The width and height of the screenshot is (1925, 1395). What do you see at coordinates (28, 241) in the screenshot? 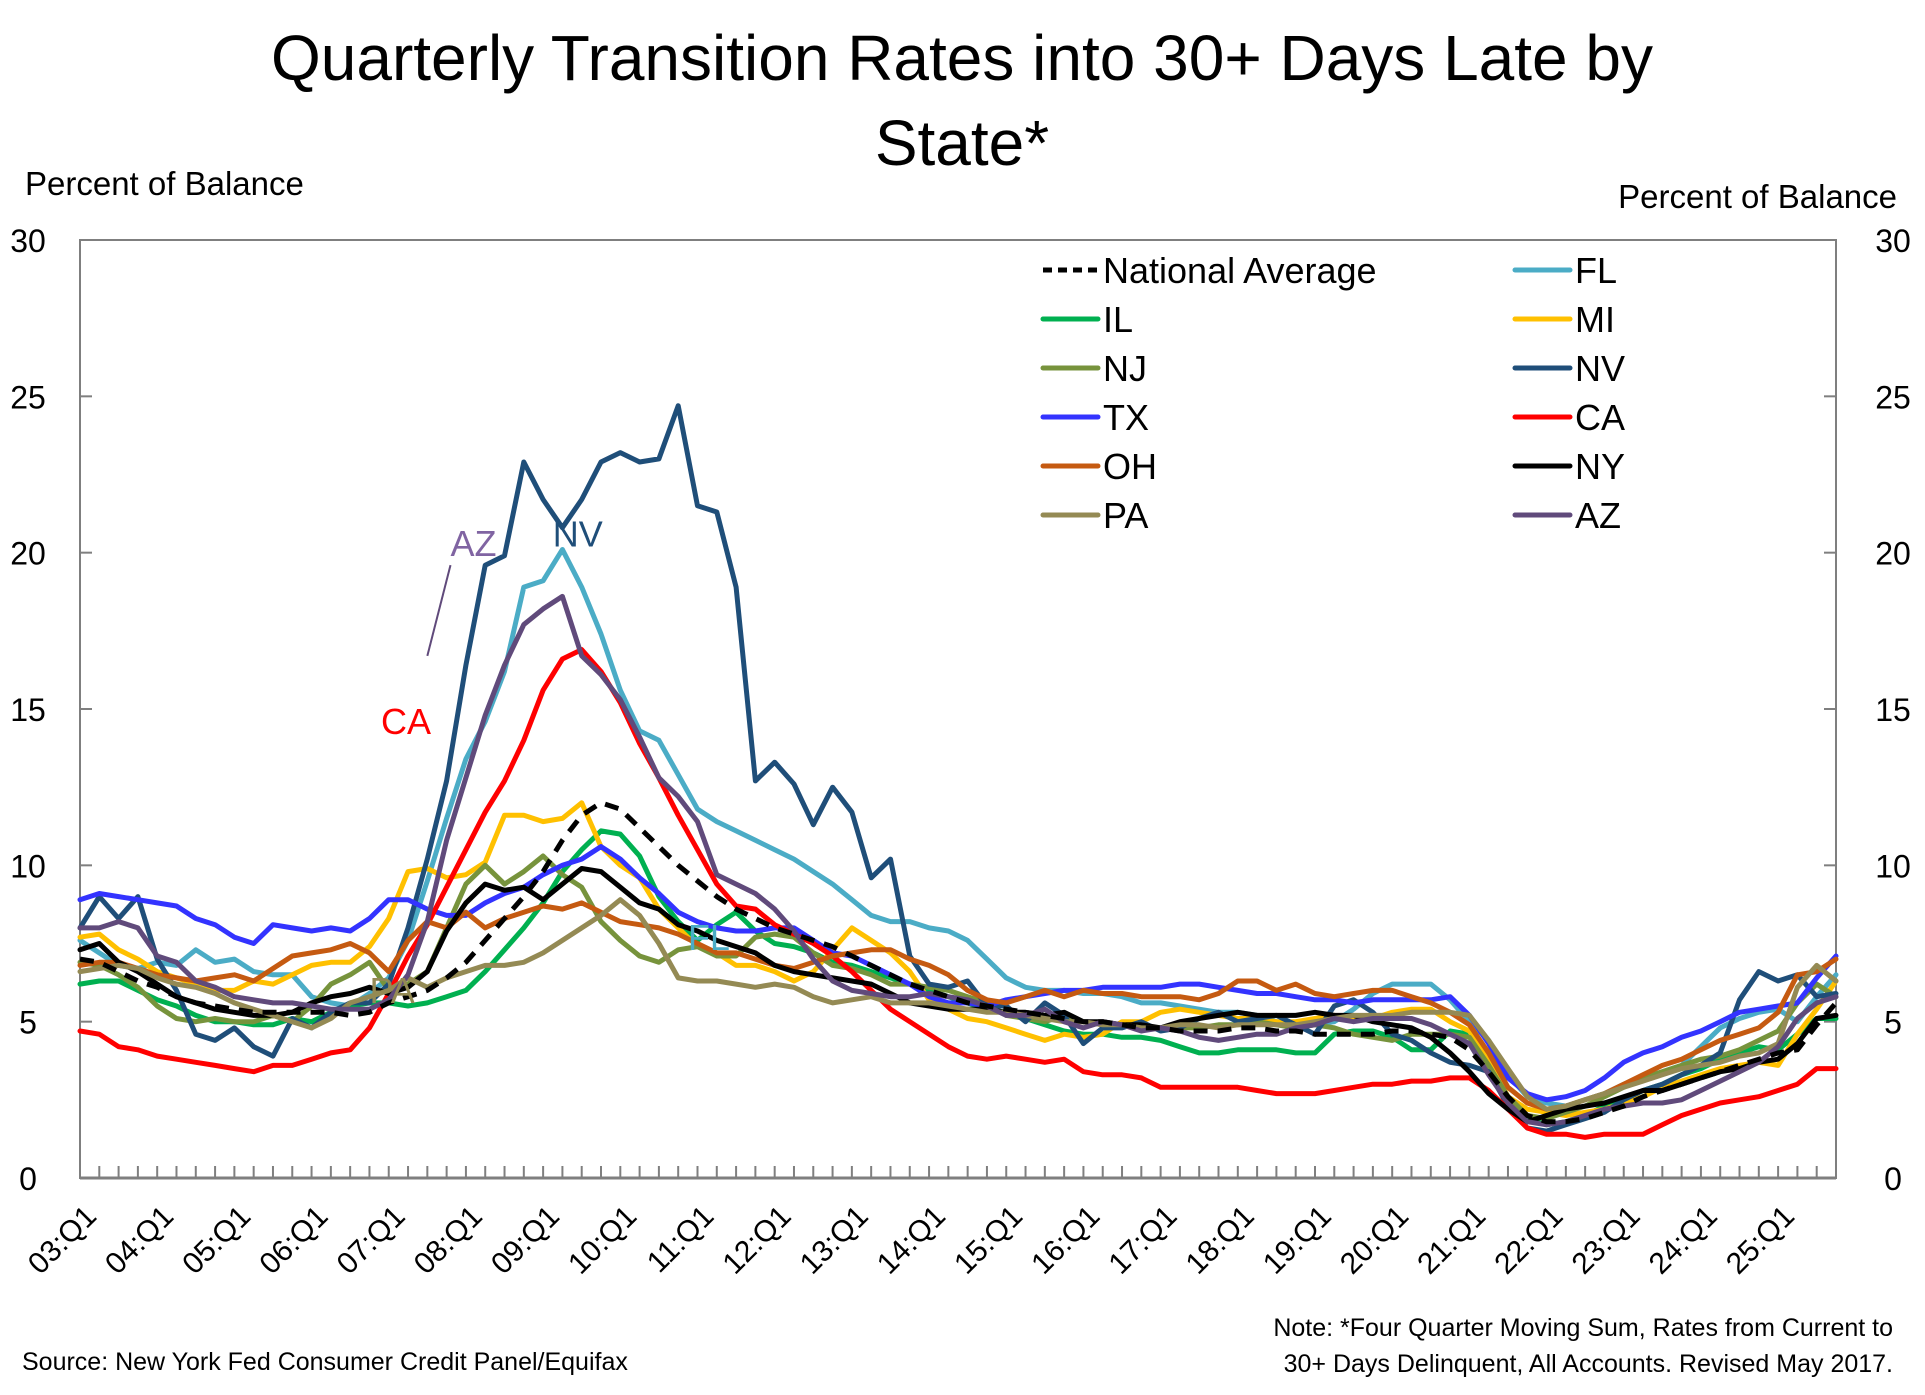
I see `y-tick-label-left: 30` at bounding box center [28, 241].